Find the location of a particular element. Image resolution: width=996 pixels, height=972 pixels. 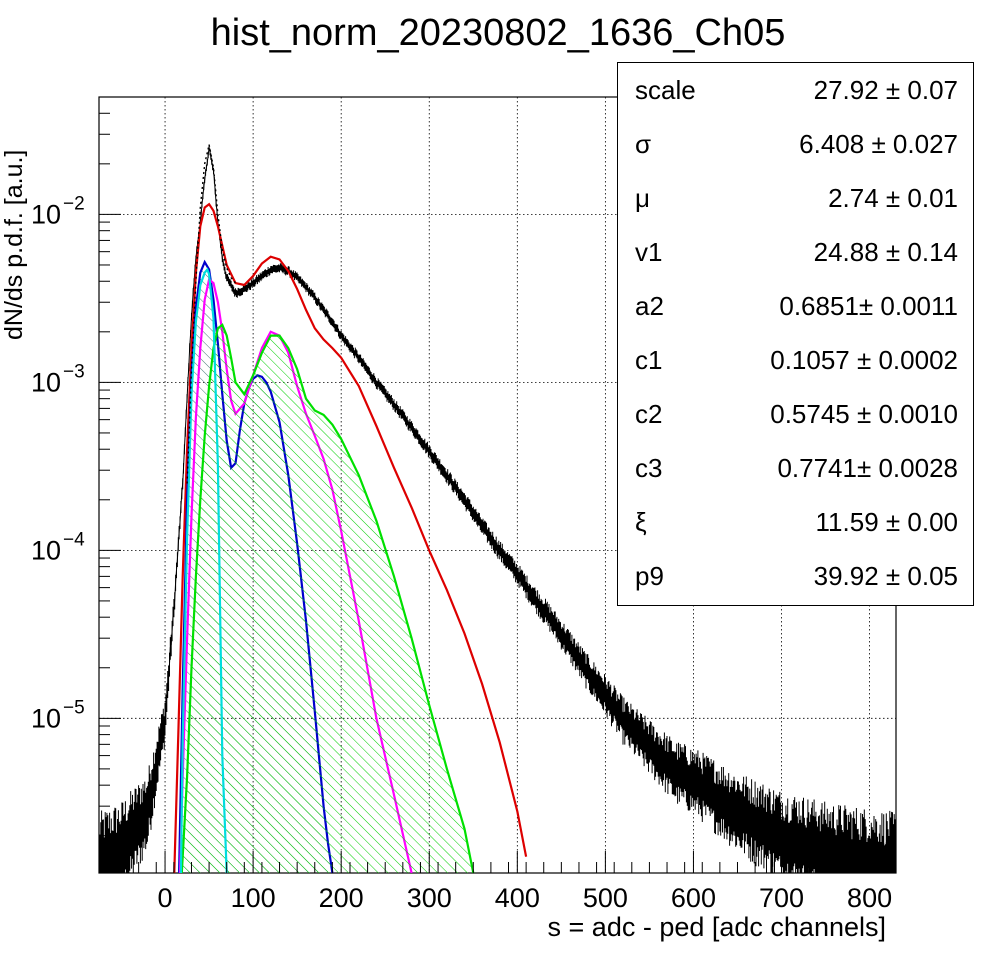

stat-value: 0.7741± 0.0028 is located at coordinates (867, 468).